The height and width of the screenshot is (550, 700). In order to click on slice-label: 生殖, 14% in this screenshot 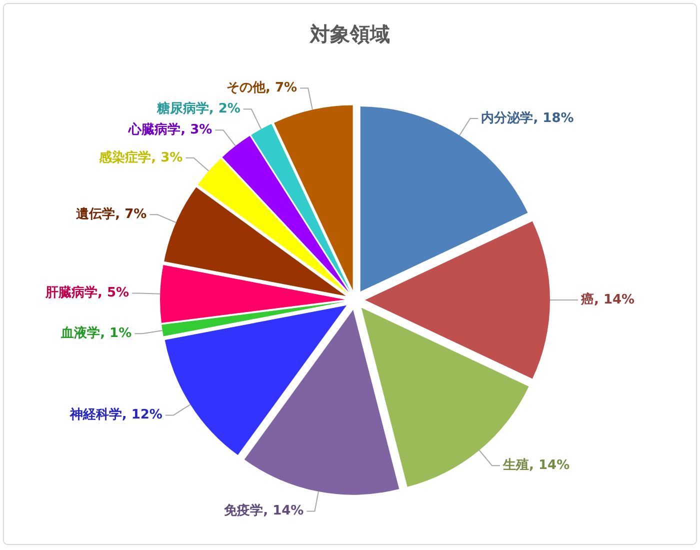, I will do `click(536, 466)`.